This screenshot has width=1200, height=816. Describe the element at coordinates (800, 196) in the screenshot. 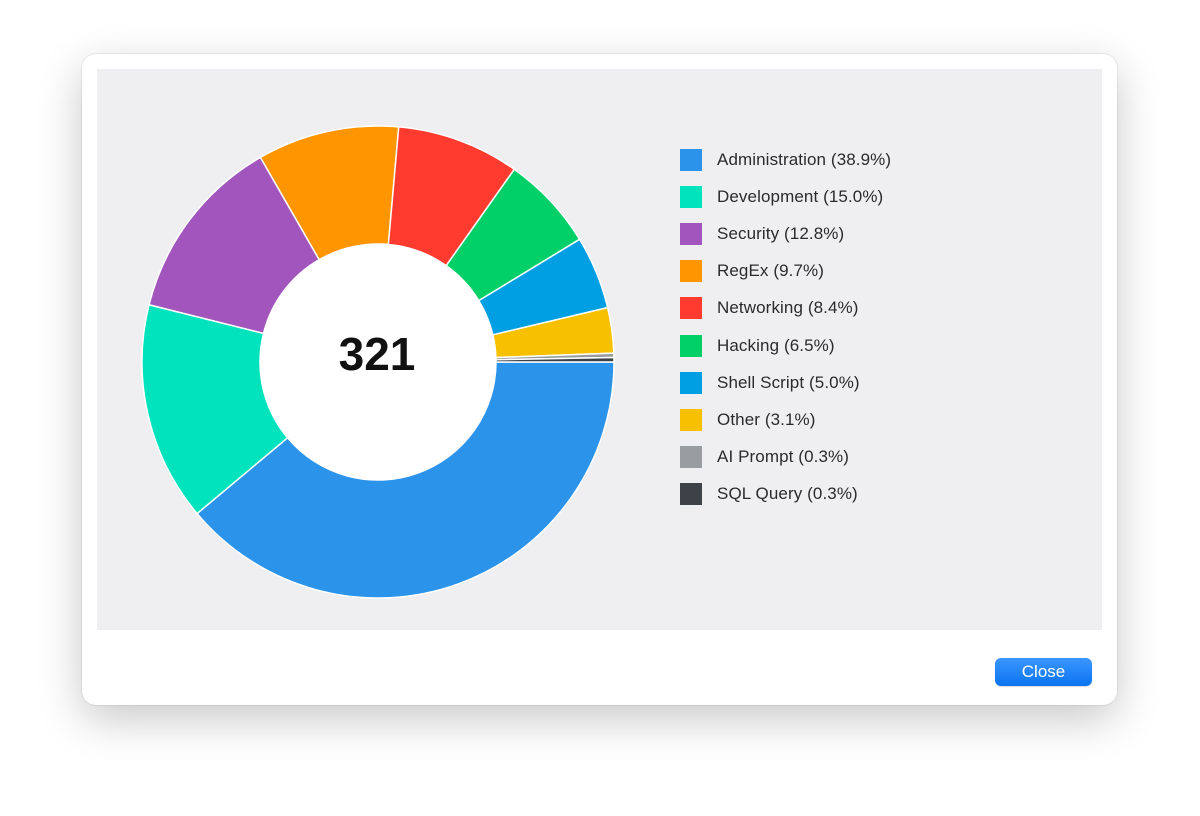

I see `legend-label: Development (15.0%)` at that location.